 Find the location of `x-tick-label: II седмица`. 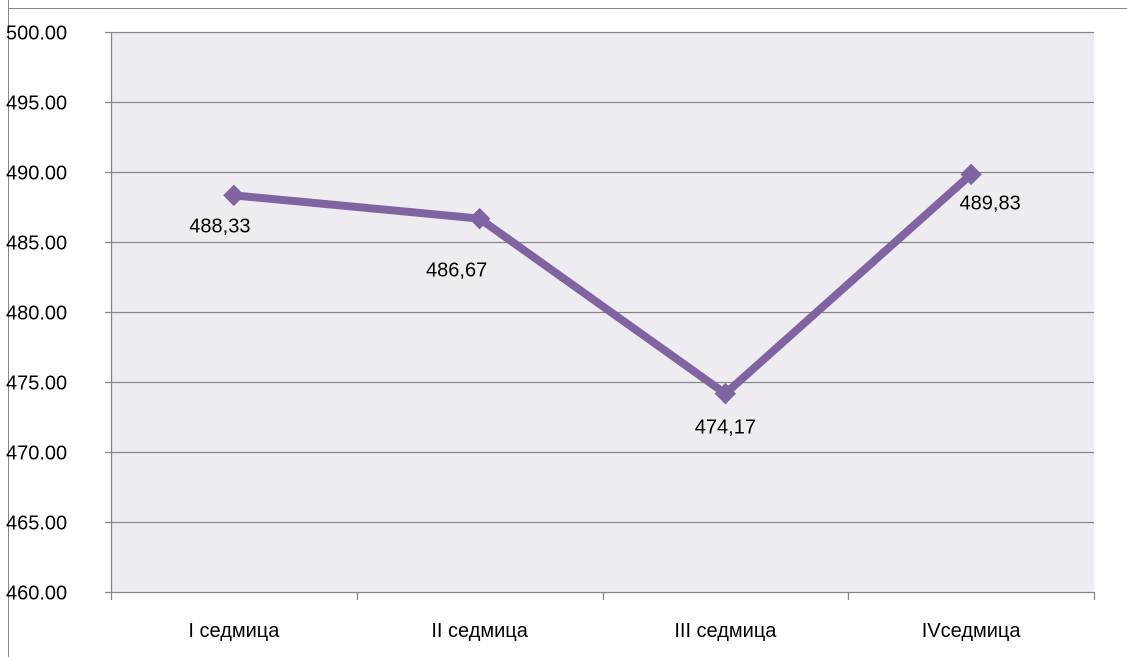

x-tick-label: II седмица is located at coordinates (479, 631).